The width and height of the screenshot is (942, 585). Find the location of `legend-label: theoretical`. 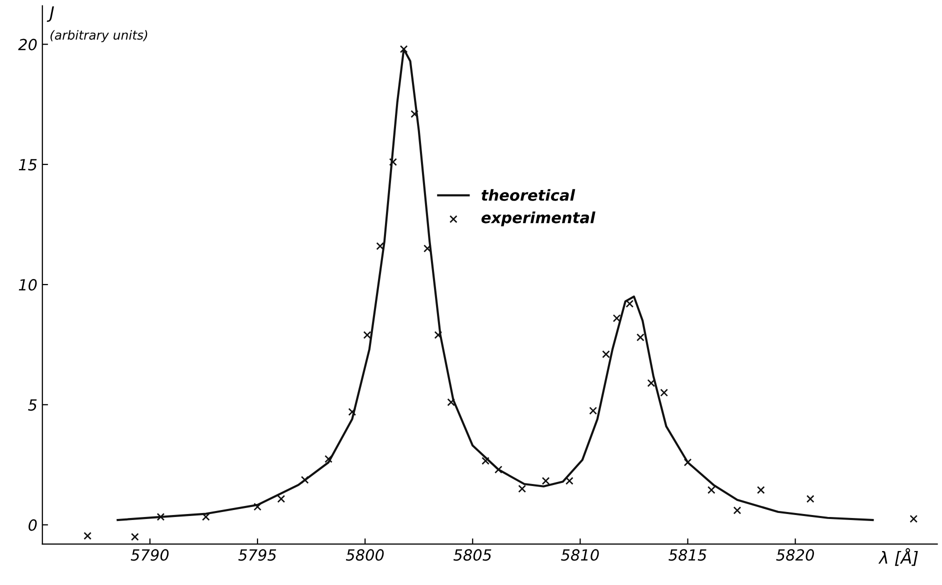

legend-label: theoretical is located at coordinates (529, 195).